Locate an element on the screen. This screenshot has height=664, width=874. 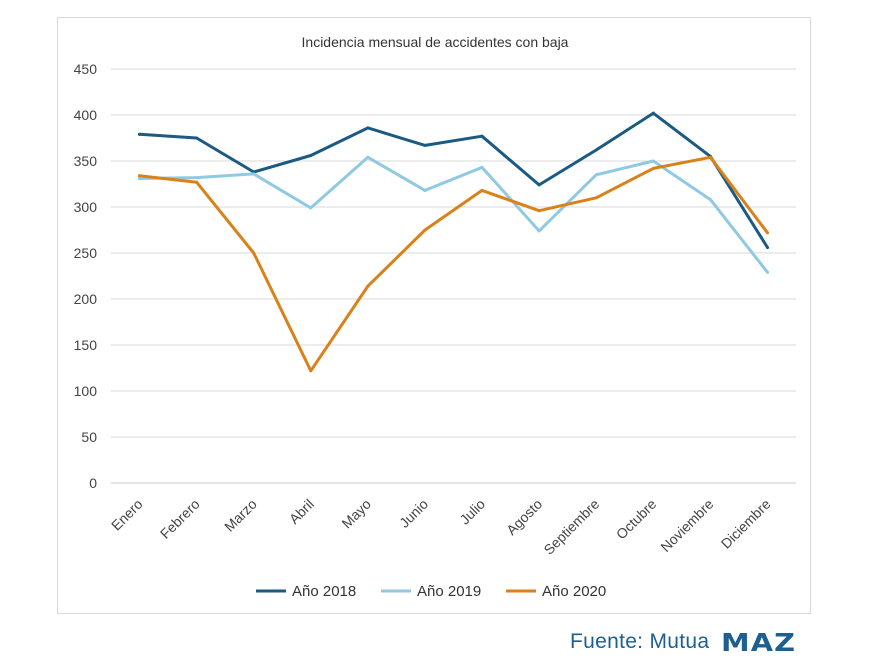
y-tick-label: 50 is located at coordinates (89, 437).